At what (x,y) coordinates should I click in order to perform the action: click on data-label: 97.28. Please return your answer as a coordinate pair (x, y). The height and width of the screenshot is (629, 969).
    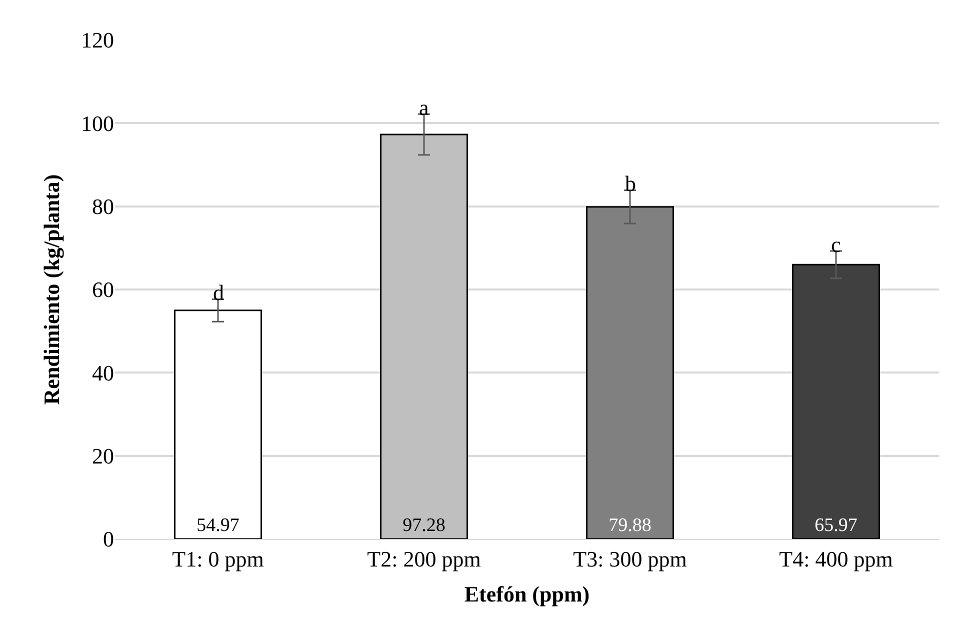
    Looking at the image, I should click on (424, 525).